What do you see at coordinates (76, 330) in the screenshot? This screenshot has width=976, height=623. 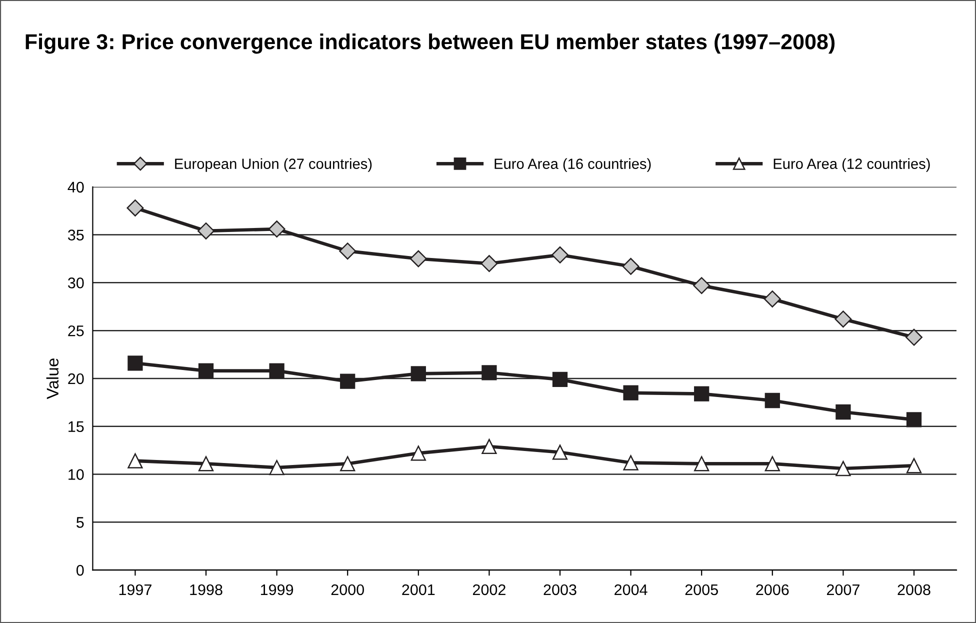 I see `y-tick-label: 25` at bounding box center [76, 330].